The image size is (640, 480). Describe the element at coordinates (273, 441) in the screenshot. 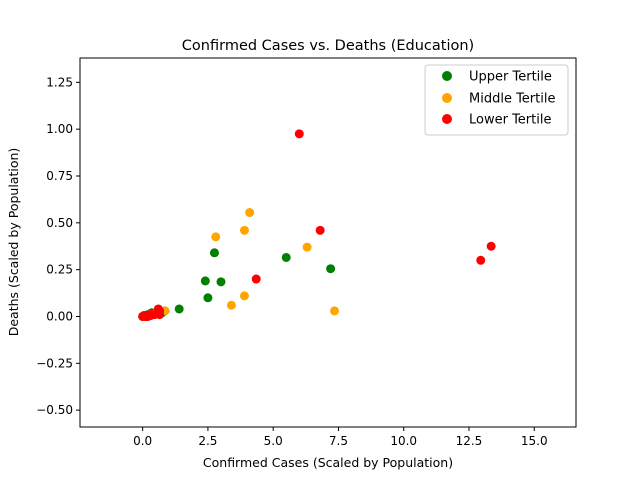

I see `x-tick-label: 5.0` at that location.